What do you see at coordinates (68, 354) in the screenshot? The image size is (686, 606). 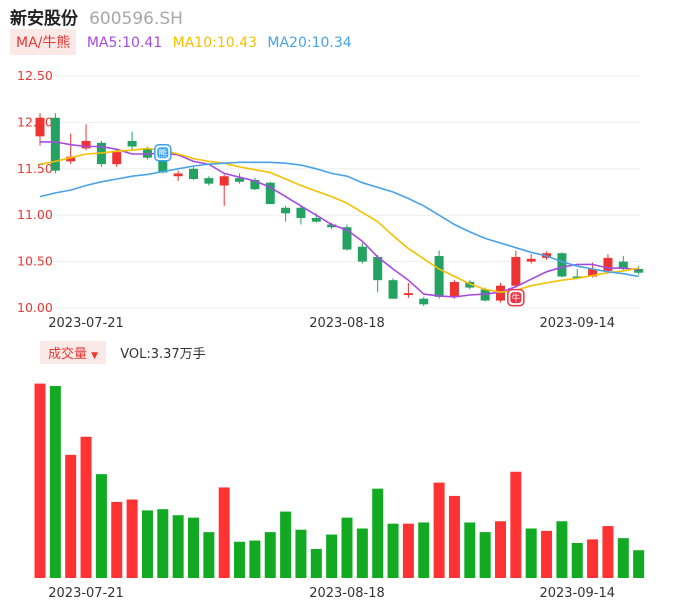 I see `volume-selector-label: 成交量` at bounding box center [68, 354].